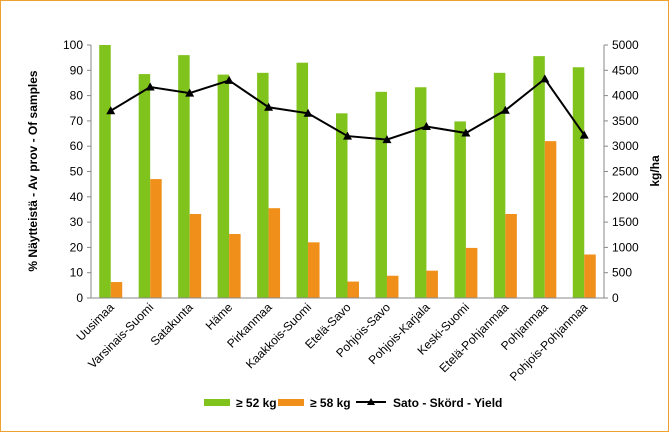 This screenshot has height=436, width=669. What do you see at coordinates (77, 247) in the screenshot?
I see `left-tick-label-2: 20` at bounding box center [77, 247].